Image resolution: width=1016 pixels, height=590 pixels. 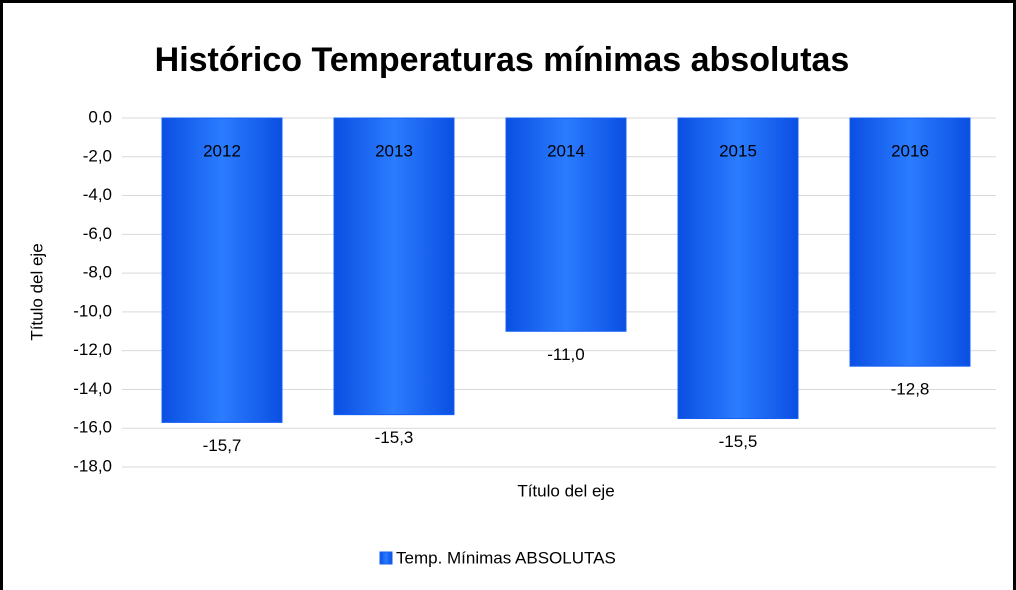 What do you see at coordinates (97, 233) in the screenshot?
I see `y-tick-label: -6,0` at bounding box center [97, 233].